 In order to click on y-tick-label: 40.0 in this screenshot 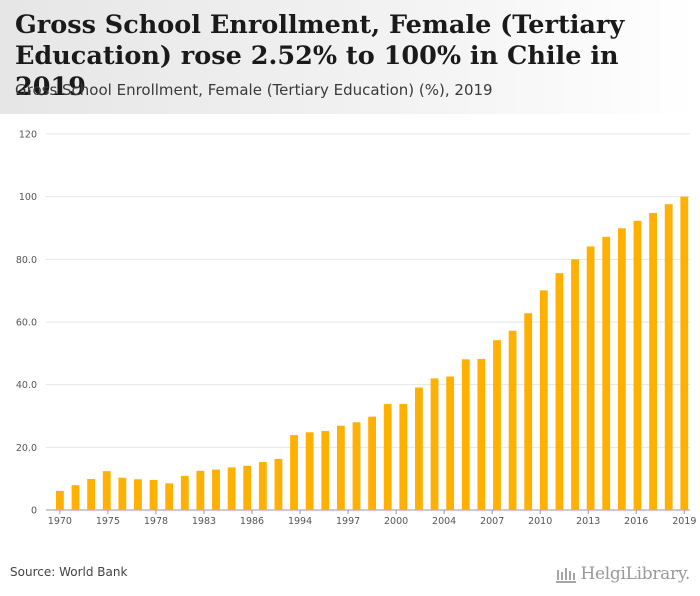, I will do `click(26, 385)`.